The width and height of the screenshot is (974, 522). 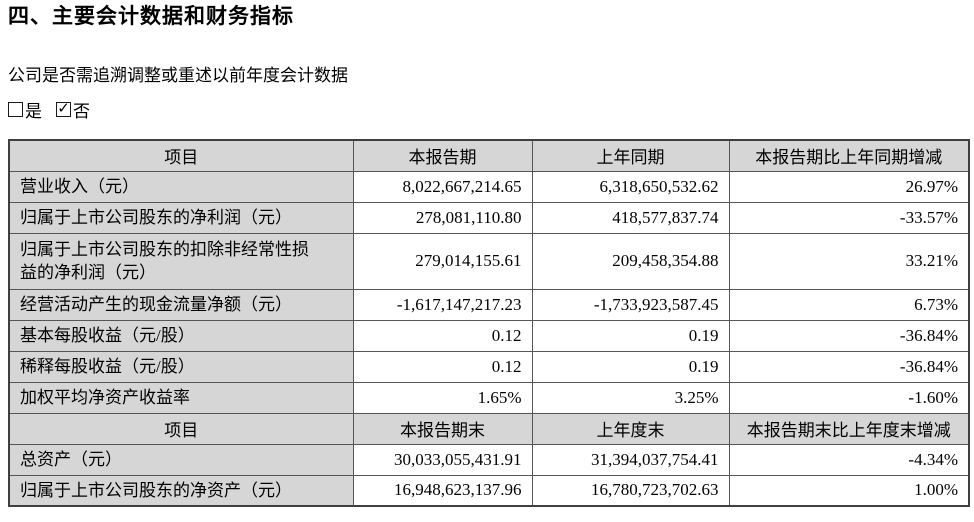 What do you see at coordinates (15, 109) in the screenshot?
I see `checkbox-yes-box` at bounding box center [15, 109].